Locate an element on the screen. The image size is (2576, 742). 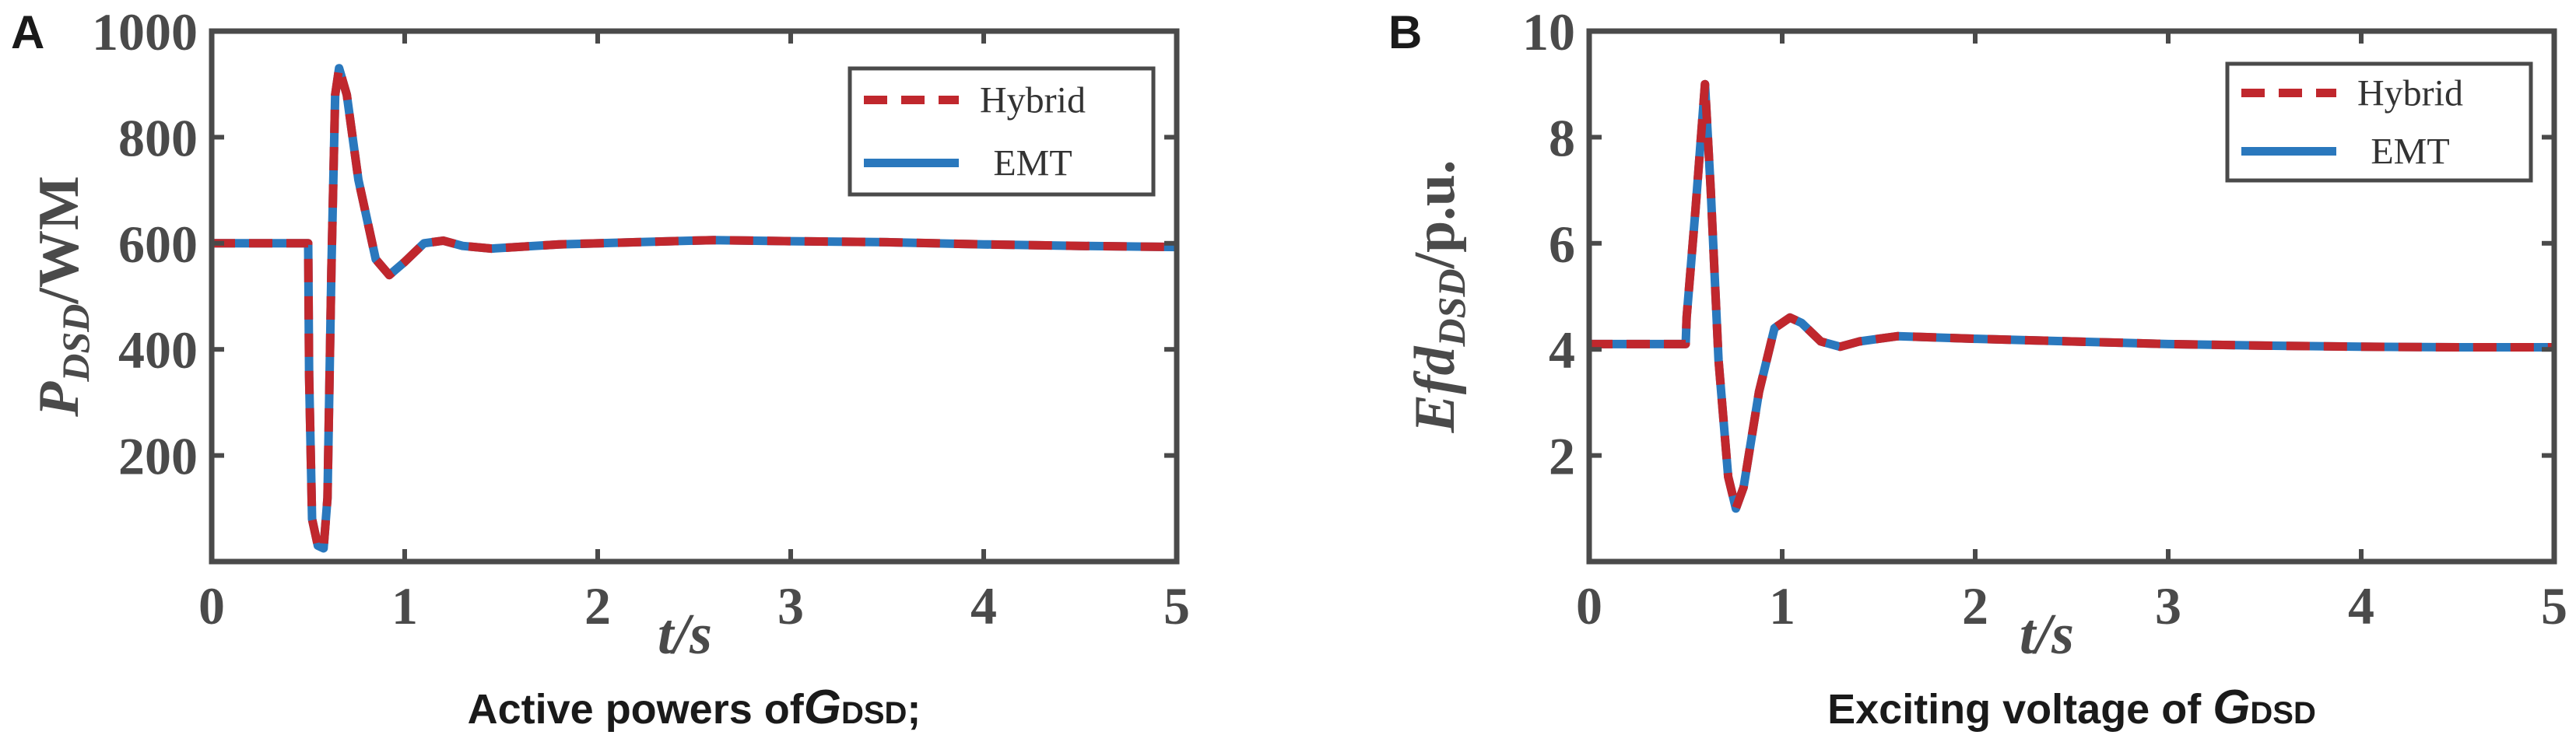
y-tick-label: 400 is located at coordinates (158, 350).